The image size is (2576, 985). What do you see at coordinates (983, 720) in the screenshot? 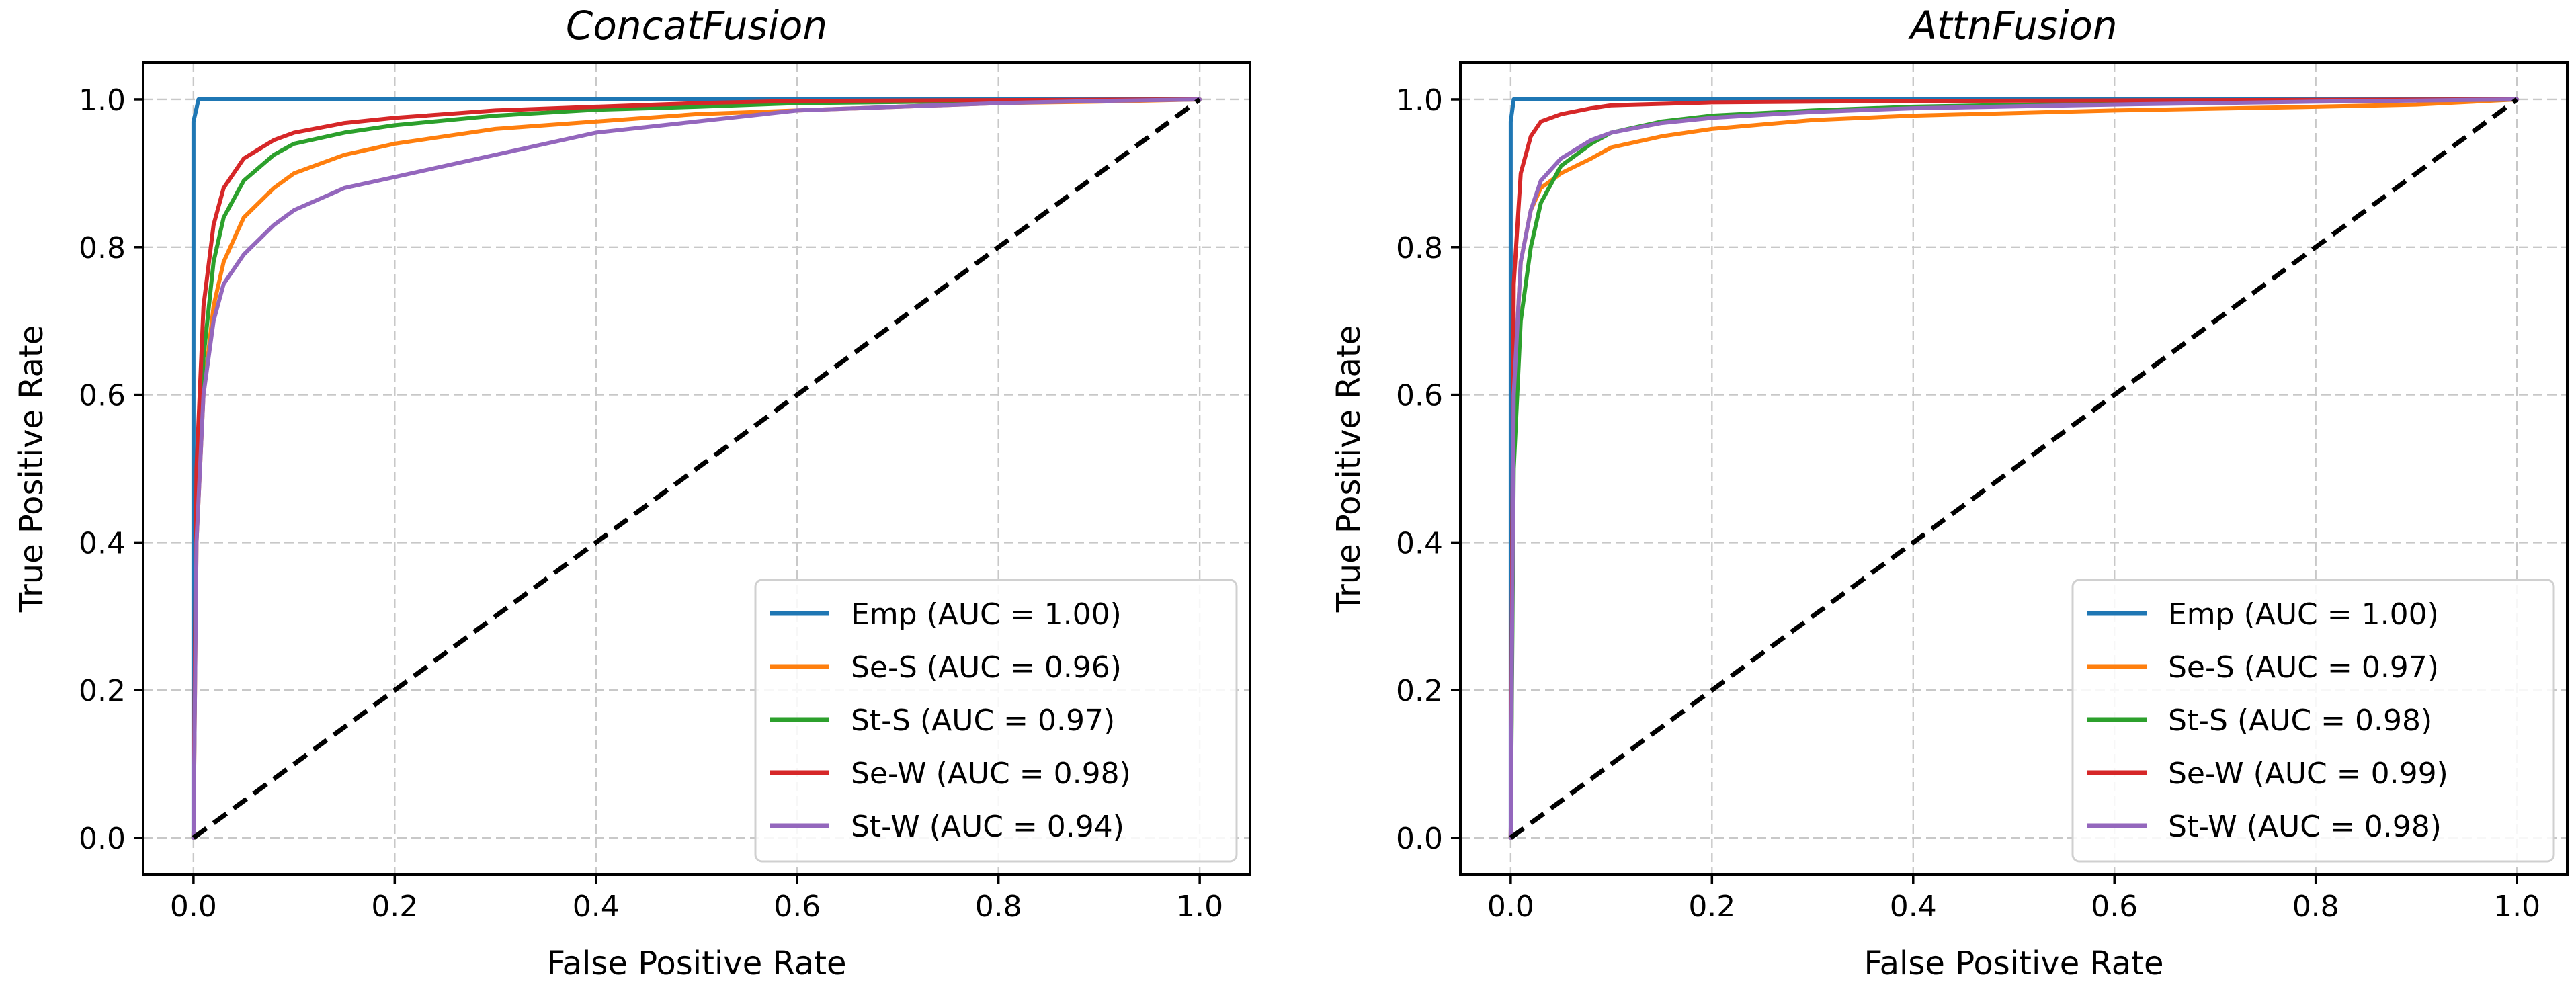
I see `legend-label: St-S (AUC = 0.97)` at bounding box center [983, 720].